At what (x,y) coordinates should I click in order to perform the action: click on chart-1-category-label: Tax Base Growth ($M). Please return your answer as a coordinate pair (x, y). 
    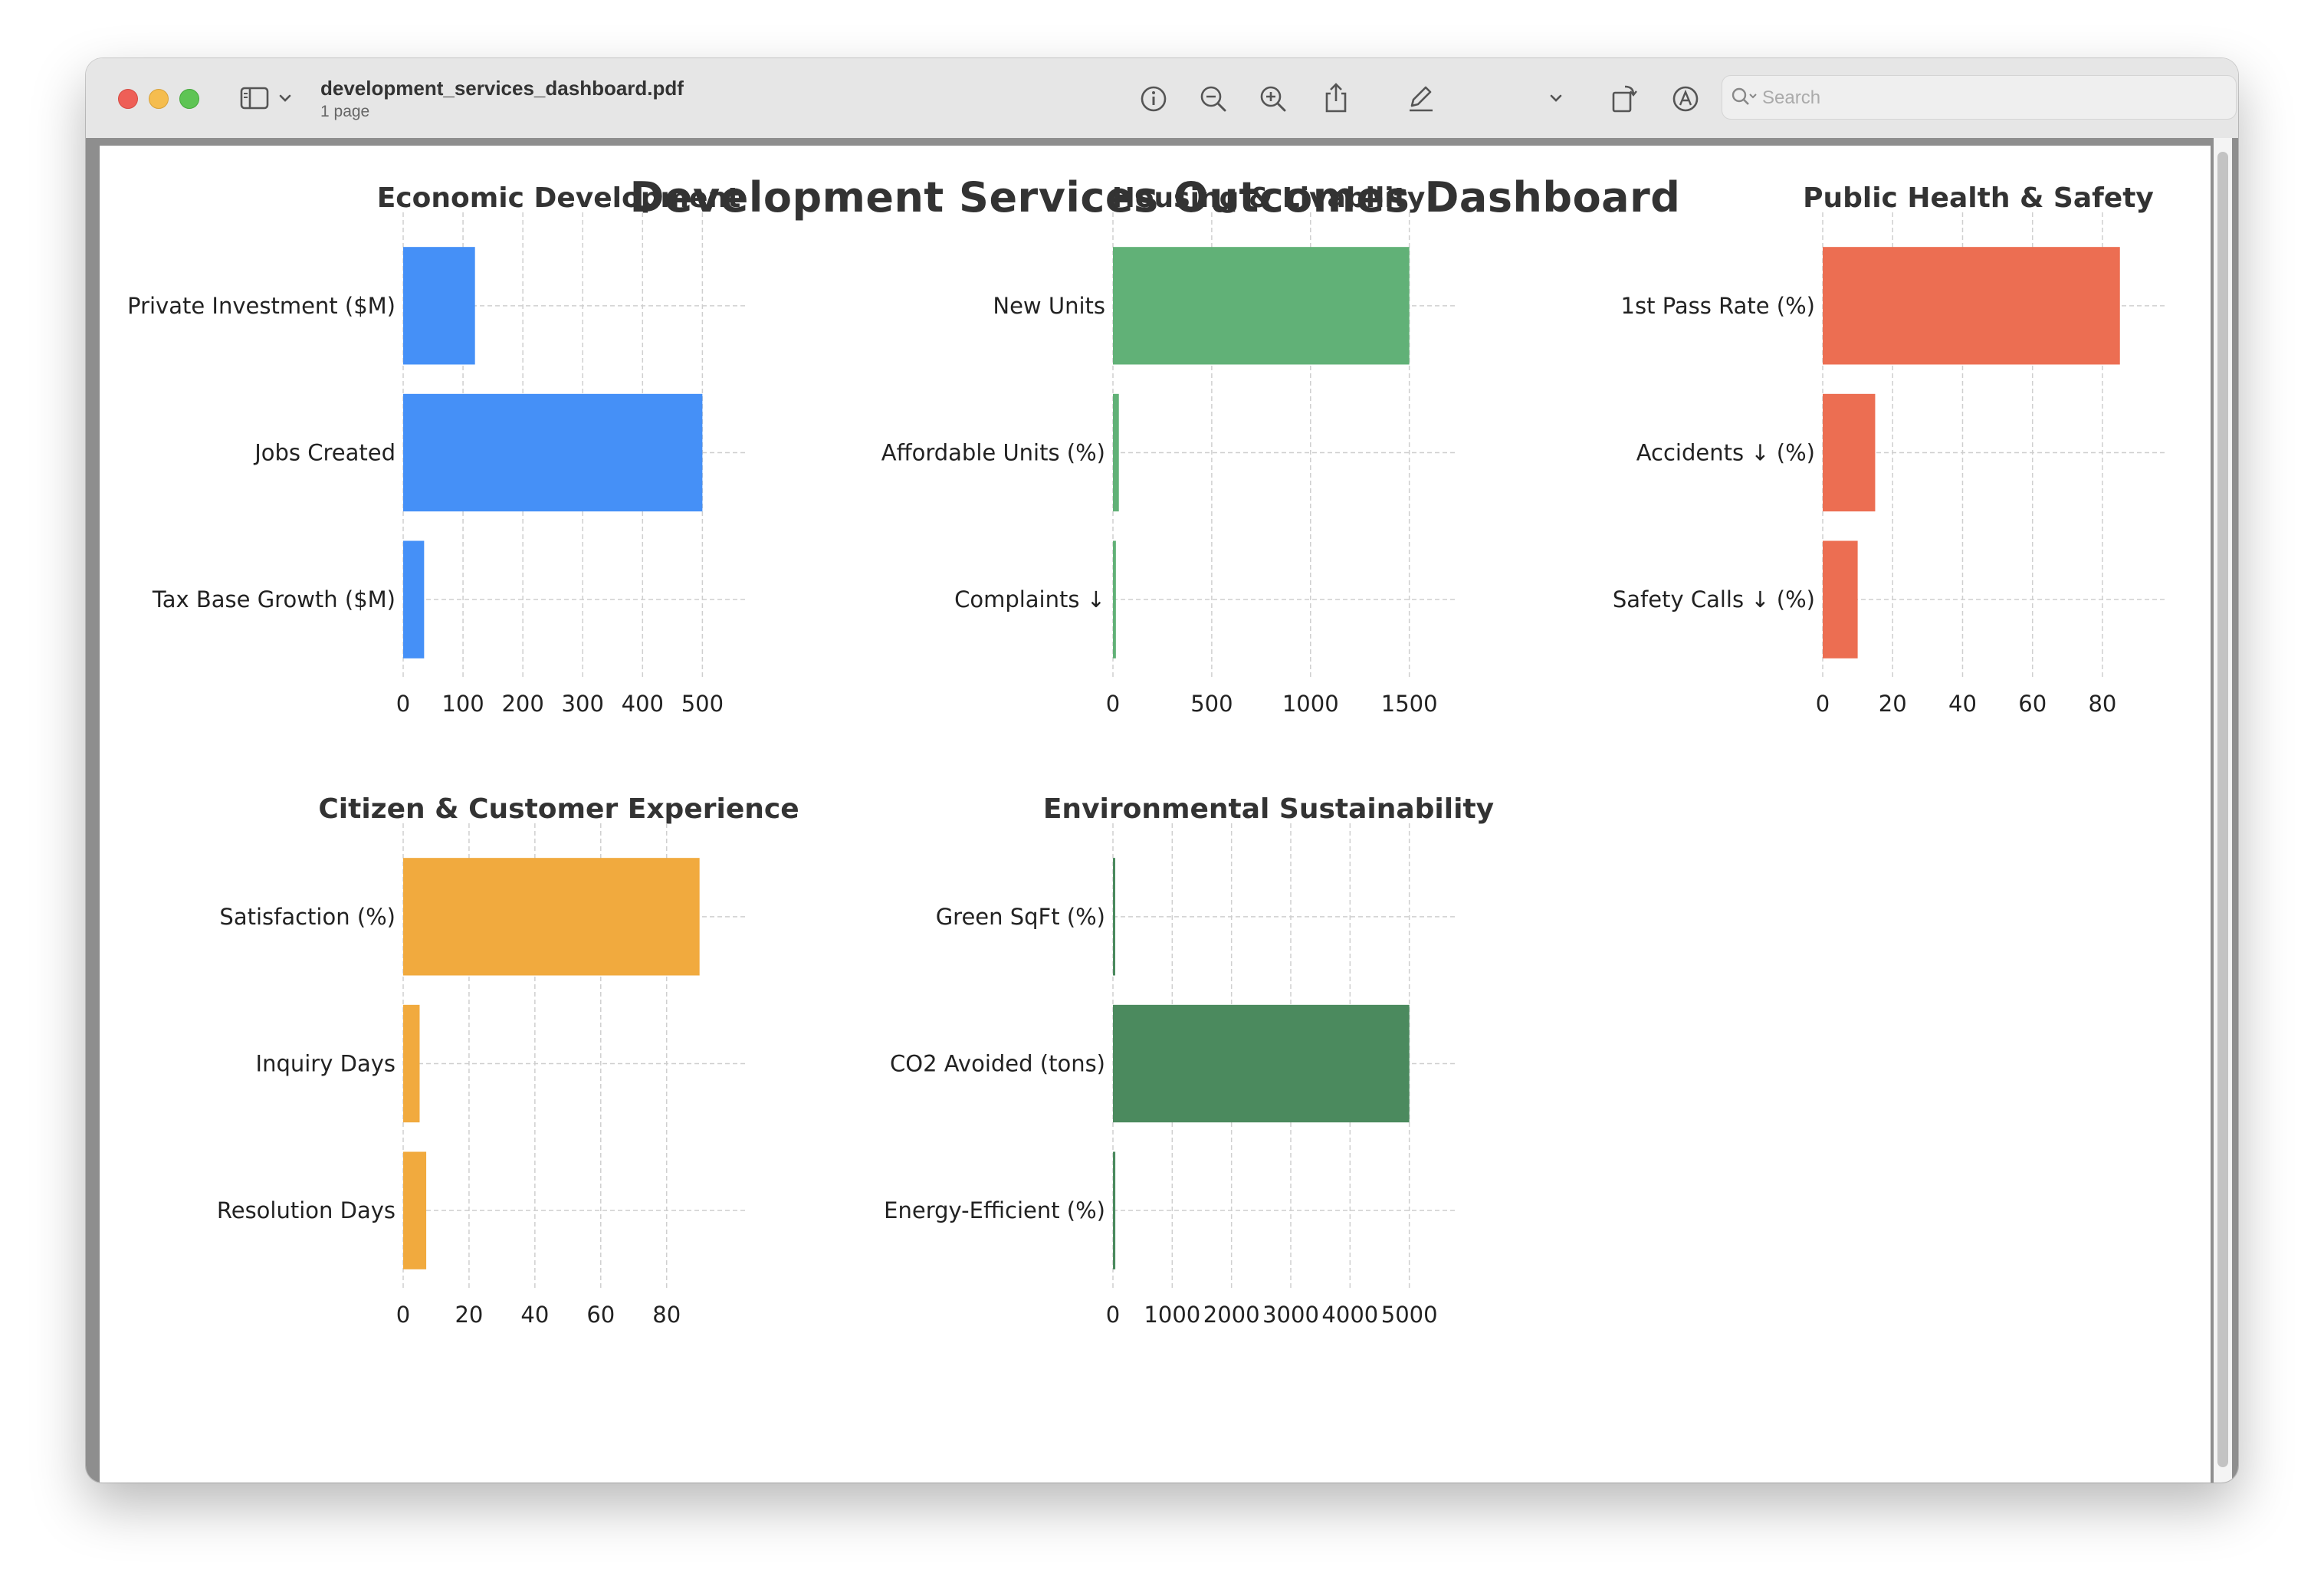
    Looking at the image, I should click on (274, 599).